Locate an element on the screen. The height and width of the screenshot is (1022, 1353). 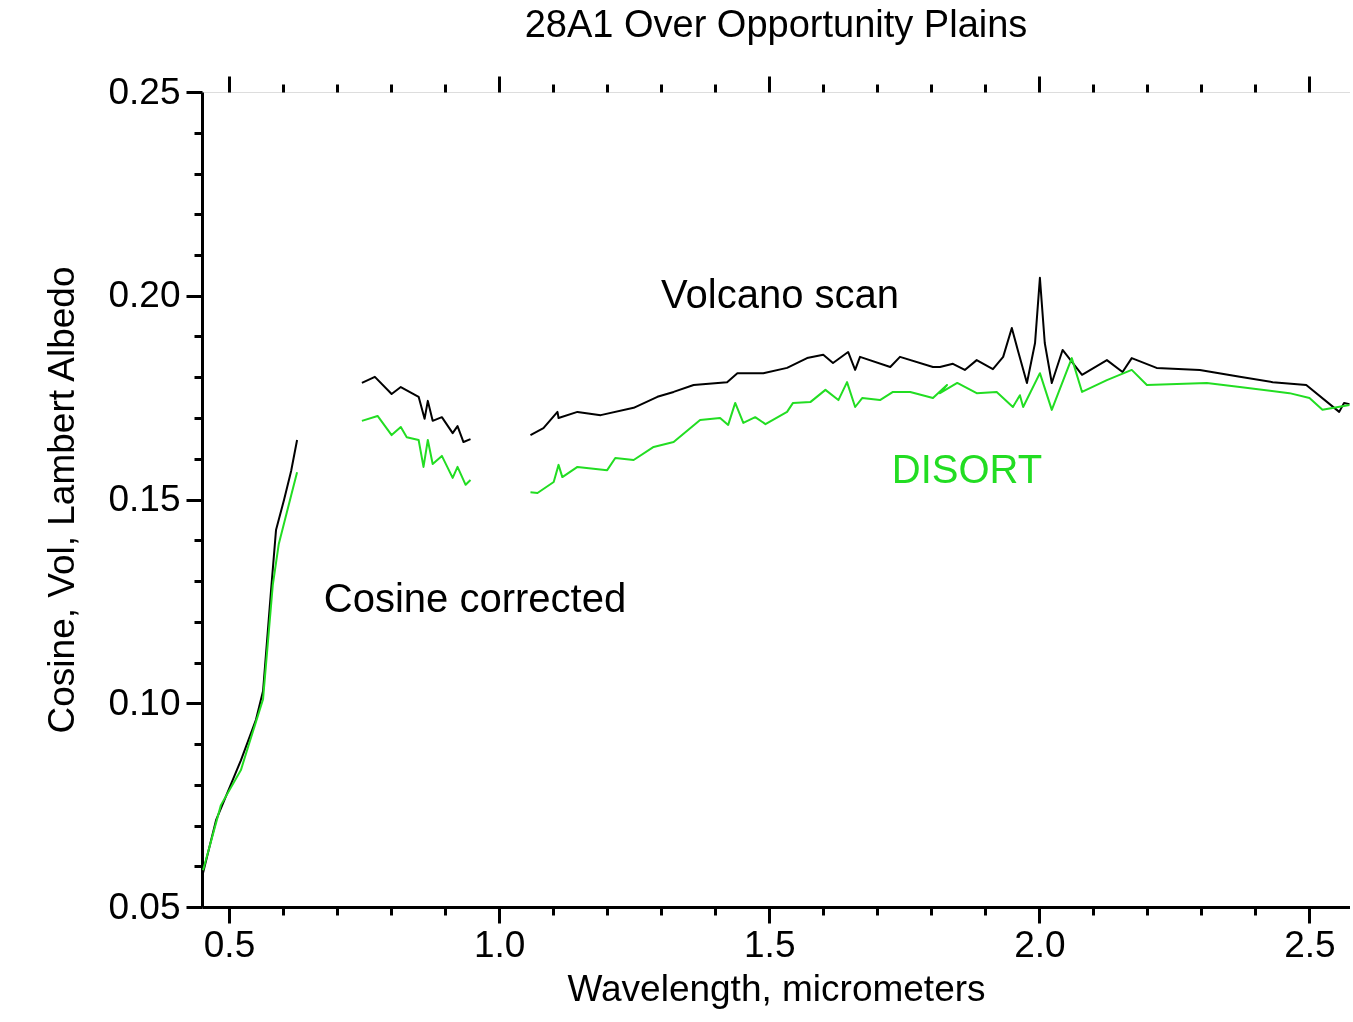
y-tick-label: 0.05 is located at coordinates (144, 906).